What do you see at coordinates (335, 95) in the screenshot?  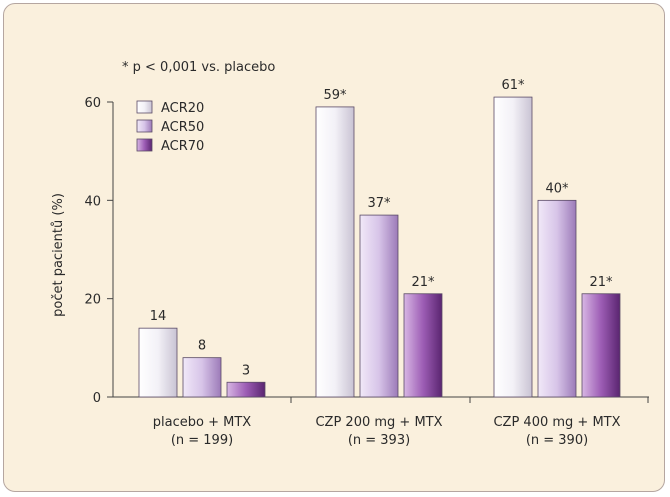 I see `data-label-acr20-1: 59*` at bounding box center [335, 95].